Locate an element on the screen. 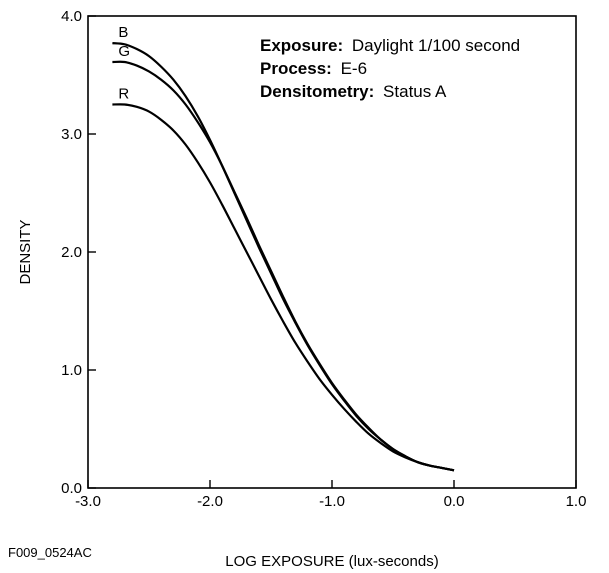 The width and height of the screenshot is (609, 573). x-tick-label: 1.0 is located at coordinates (576, 501).